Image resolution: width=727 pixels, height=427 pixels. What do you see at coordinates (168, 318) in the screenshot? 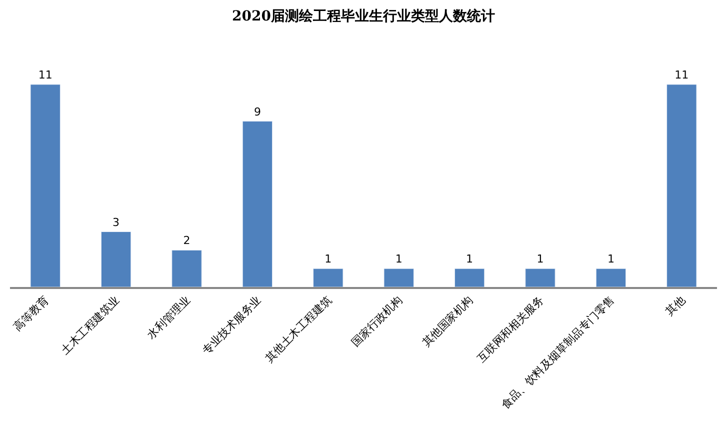
I see `x-tick-label: 水利管理业` at bounding box center [168, 318].